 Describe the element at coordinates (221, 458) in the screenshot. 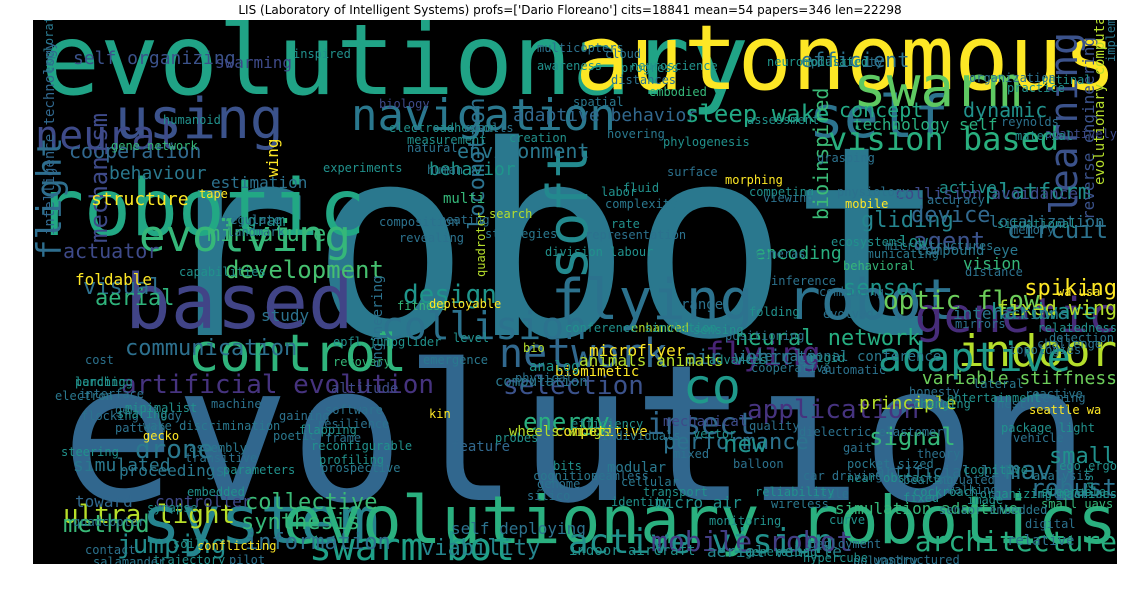

I see `cloud-word: transitive` at that location.